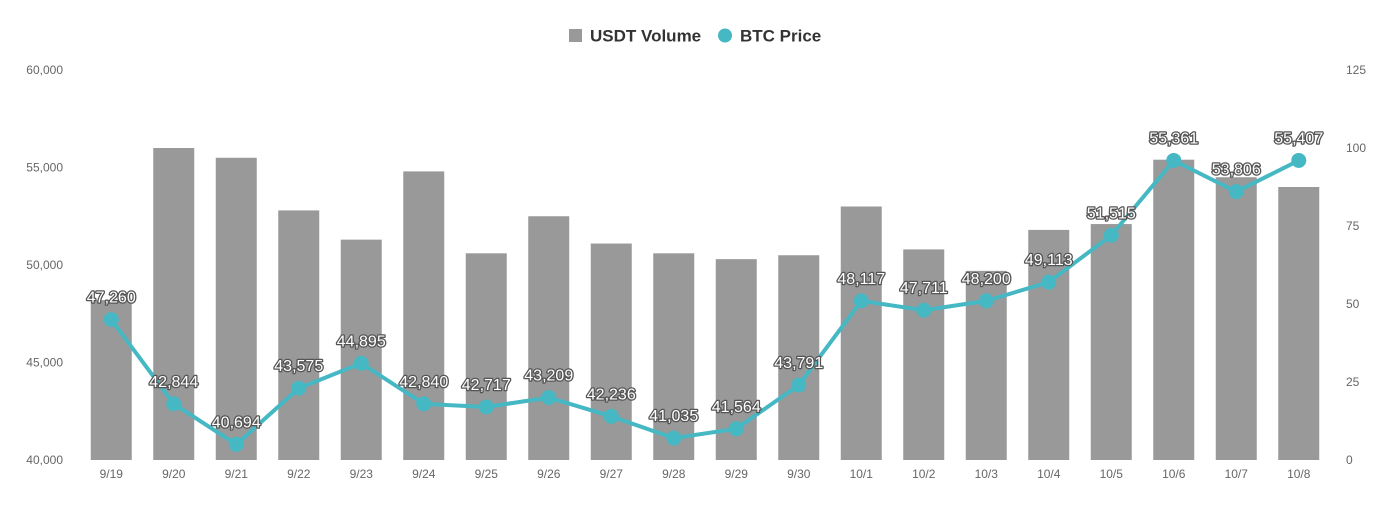  What do you see at coordinates (575, 35) in the screenshot?
I see `legend-square-marker` at bounding box center [575, 35].